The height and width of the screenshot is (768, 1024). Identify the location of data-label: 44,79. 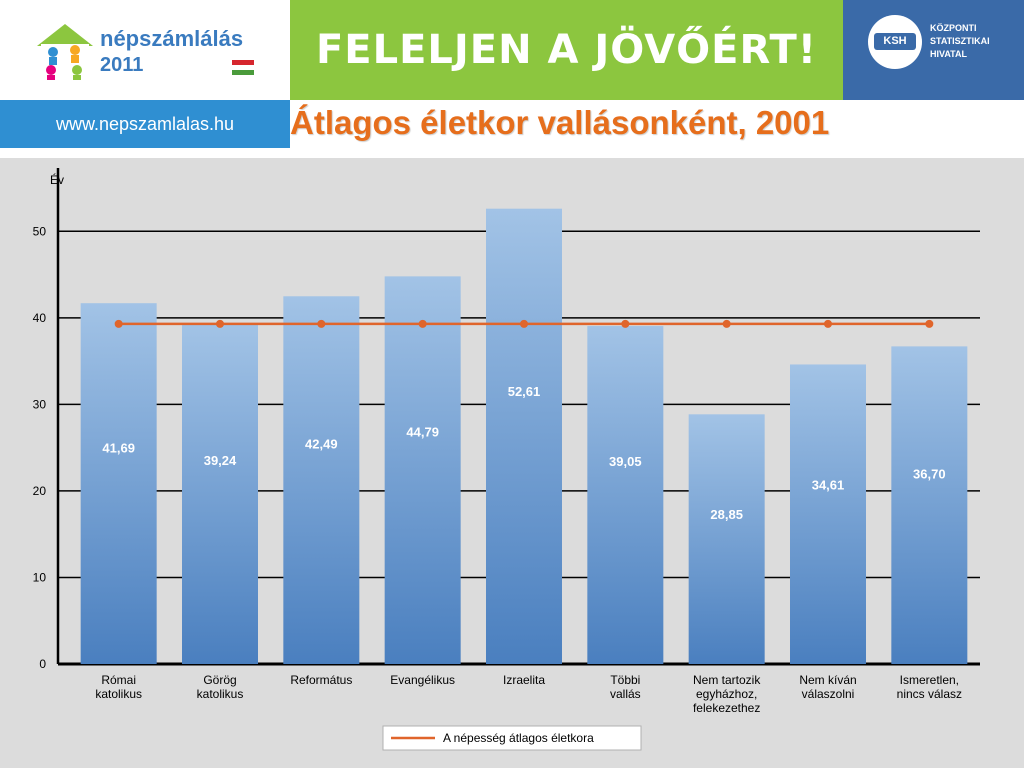
(422, 431).